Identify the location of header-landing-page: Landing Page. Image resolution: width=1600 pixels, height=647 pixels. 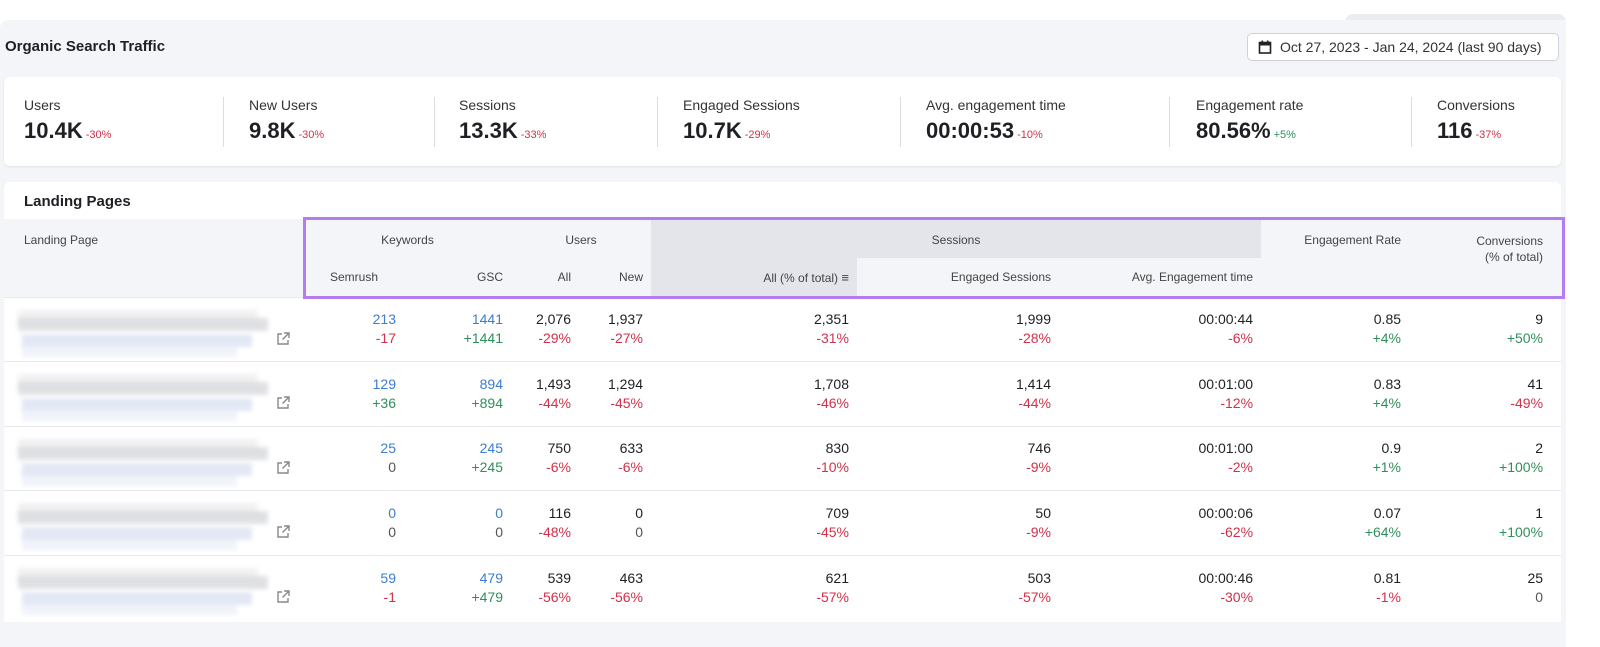
(154, 258).